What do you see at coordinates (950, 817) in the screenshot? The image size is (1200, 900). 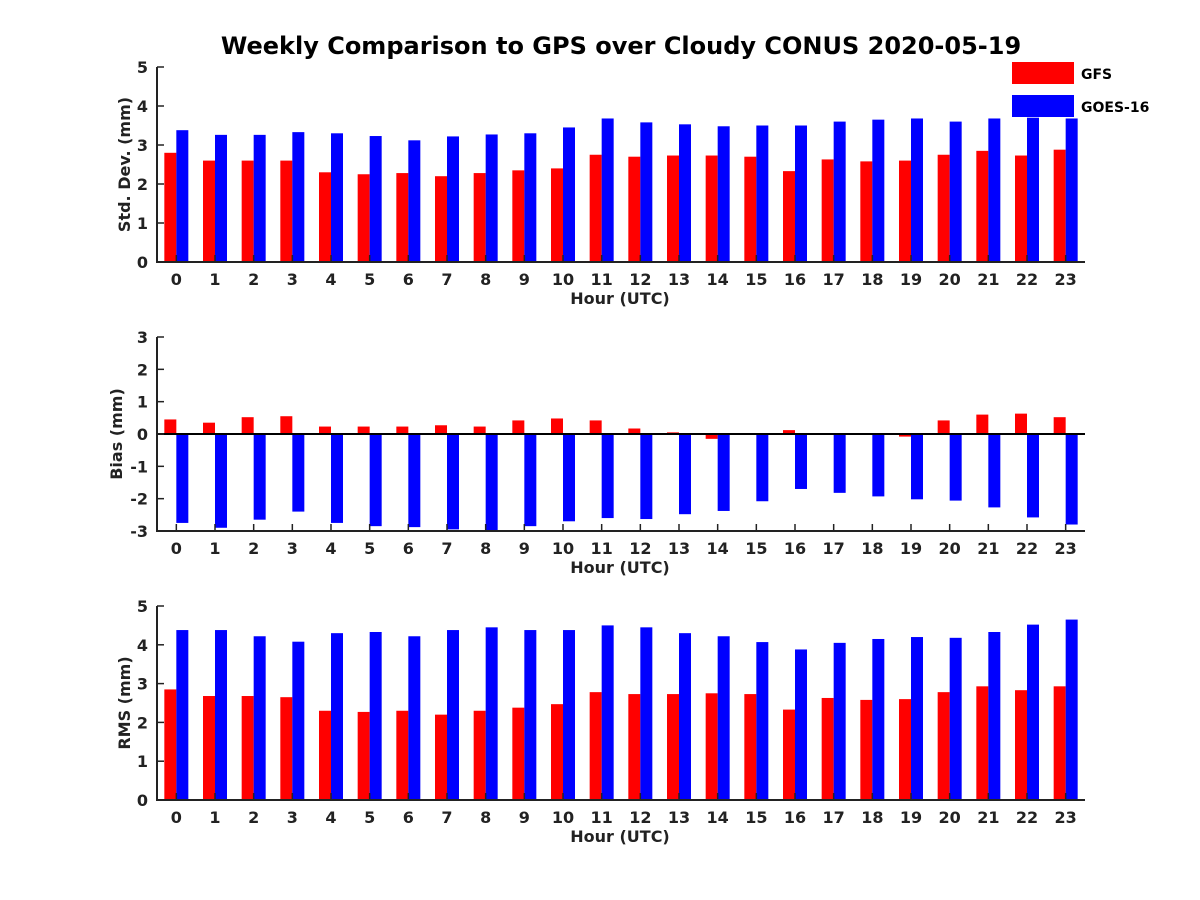 I see `rms-xtick-label: 20` at bounding box center [950, 817].